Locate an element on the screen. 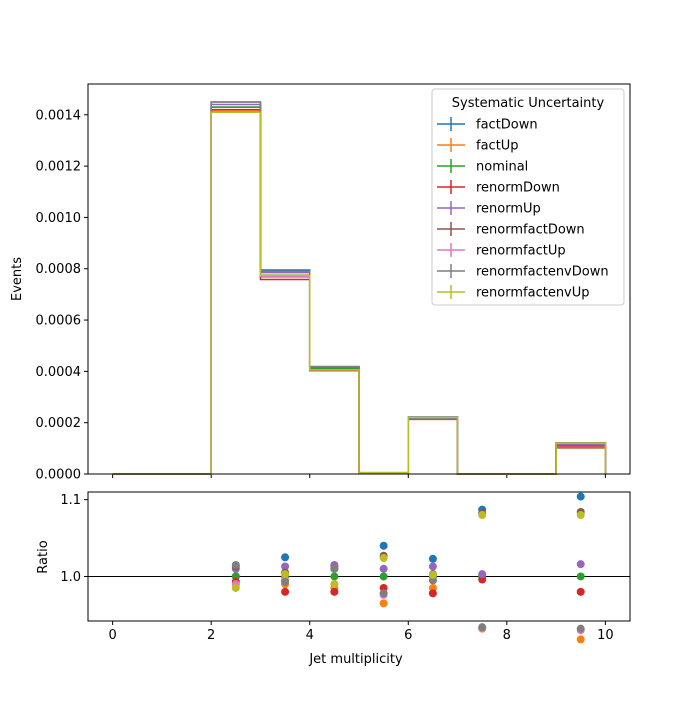  main-y-tick-label: 0.0004 is located at coordinates (59, 372).